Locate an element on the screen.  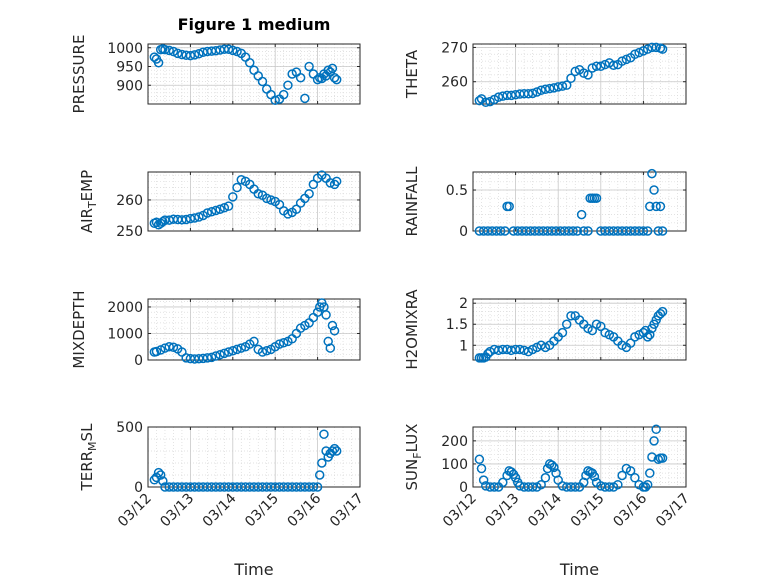
y-axis-label: PRESSURE is located at coordinates (79, 74).